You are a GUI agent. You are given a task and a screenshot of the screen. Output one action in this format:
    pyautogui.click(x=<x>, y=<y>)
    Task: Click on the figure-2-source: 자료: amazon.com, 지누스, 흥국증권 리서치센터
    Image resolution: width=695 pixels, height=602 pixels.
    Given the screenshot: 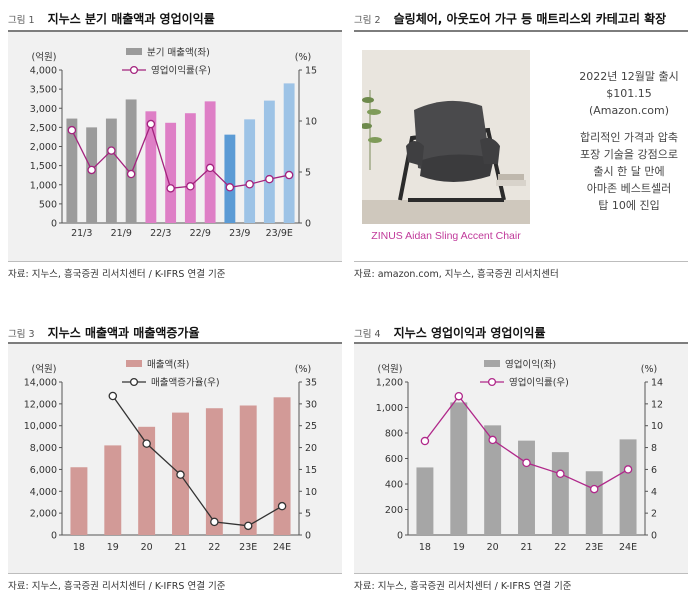 What is the action you would take?
    pyautogui.click(x=456, y=274)
    